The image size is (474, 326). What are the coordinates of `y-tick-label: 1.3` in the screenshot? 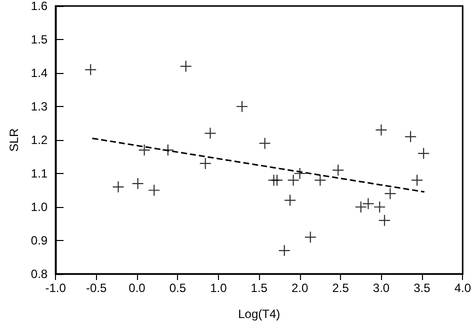 It's located at (39, 107).